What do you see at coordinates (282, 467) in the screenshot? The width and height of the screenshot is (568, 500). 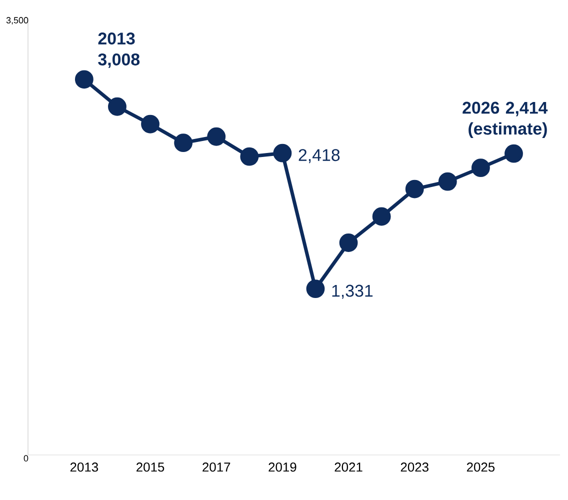 I see `x-tick-label: 2019` at bounding box center [282, 467].